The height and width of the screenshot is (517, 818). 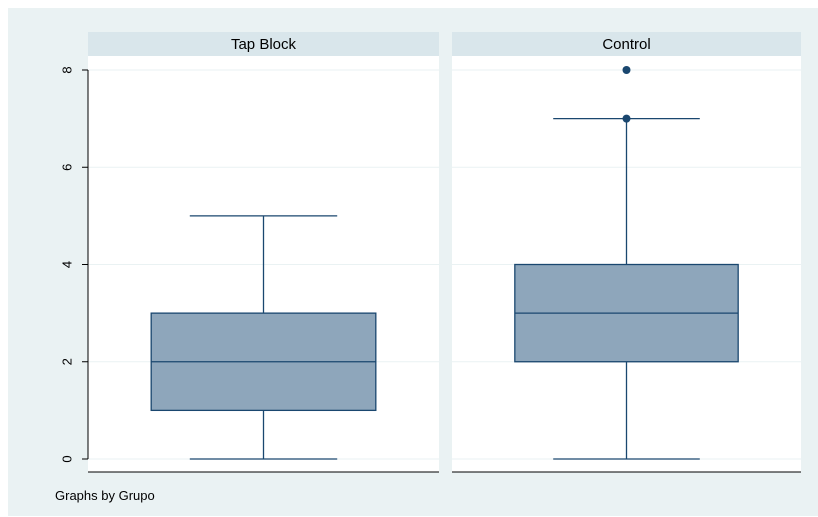 I want to click on y-tick-label-4: 4, so click(x=66, y=264).